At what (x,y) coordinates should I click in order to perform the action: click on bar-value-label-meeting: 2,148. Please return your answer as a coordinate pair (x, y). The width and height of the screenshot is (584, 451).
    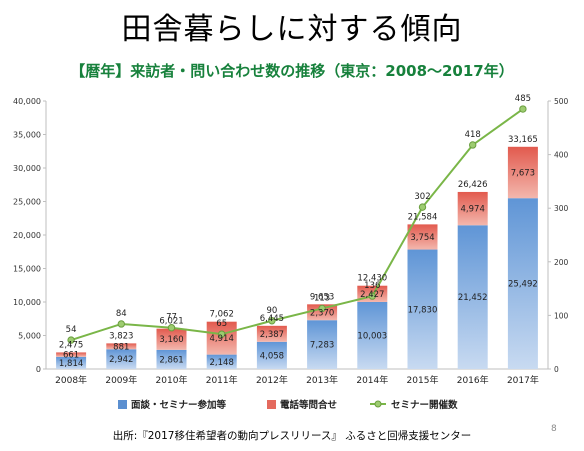
    Looking at the image, I should click on (222, 363).